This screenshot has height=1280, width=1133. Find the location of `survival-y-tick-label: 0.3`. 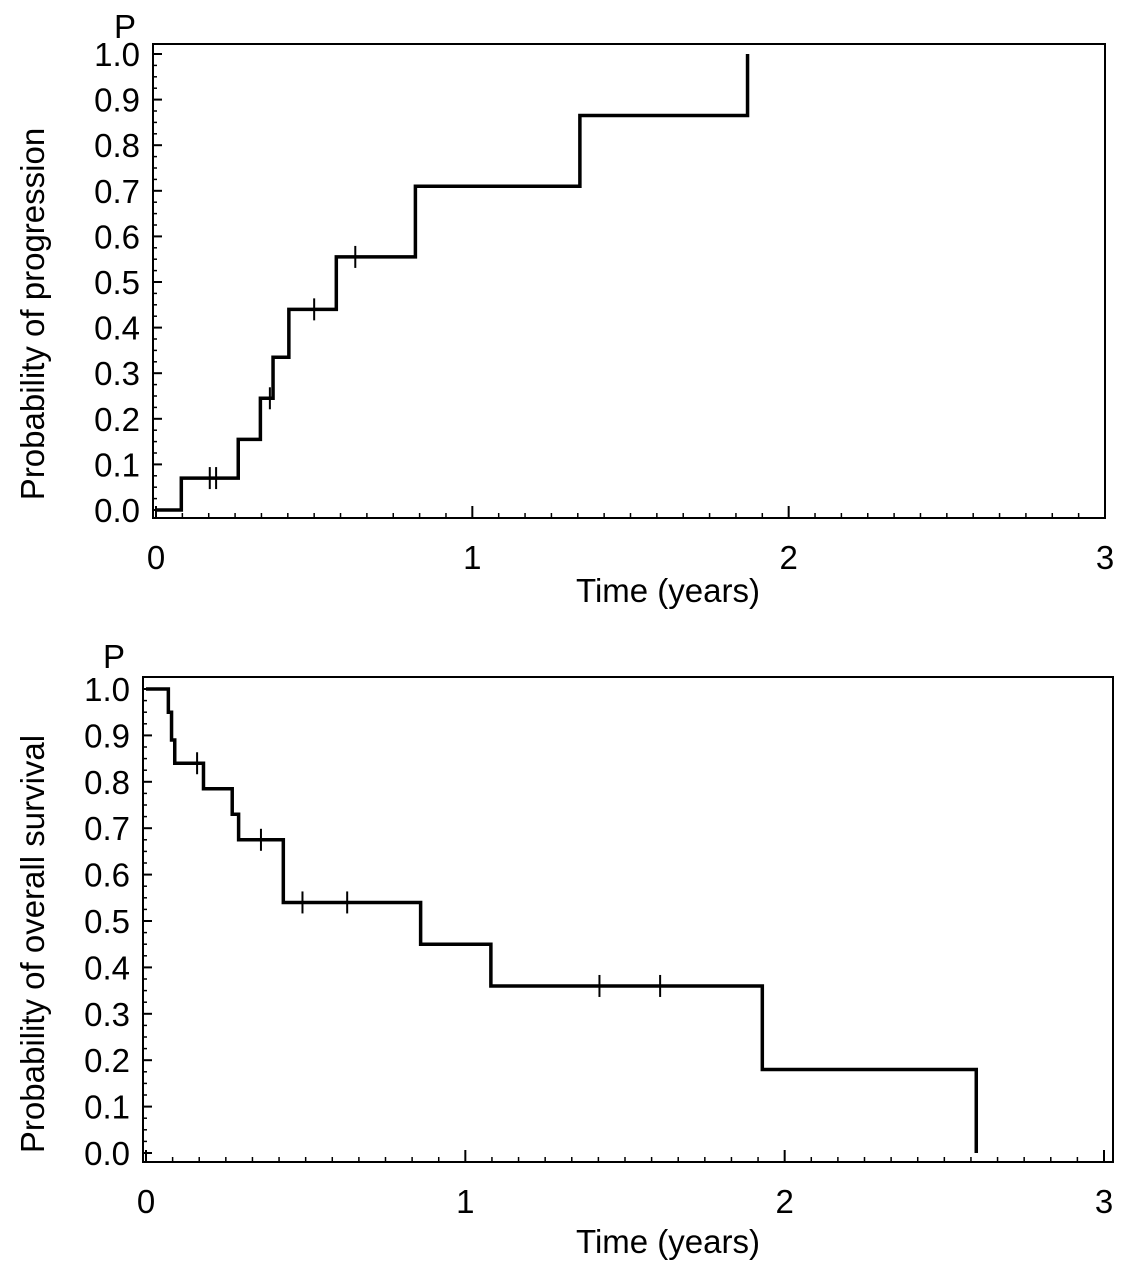

survival-y-tick-label: 0.3 is located at coordinates (107, 1014).